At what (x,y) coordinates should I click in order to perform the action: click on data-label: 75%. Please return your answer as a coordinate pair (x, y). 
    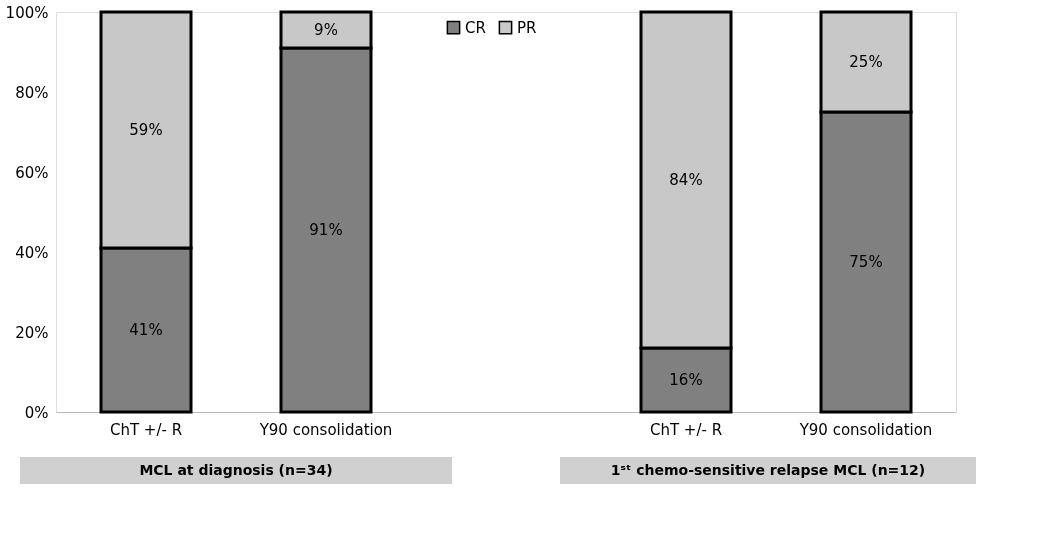
    Looking at the image, I should click on (866, 262).